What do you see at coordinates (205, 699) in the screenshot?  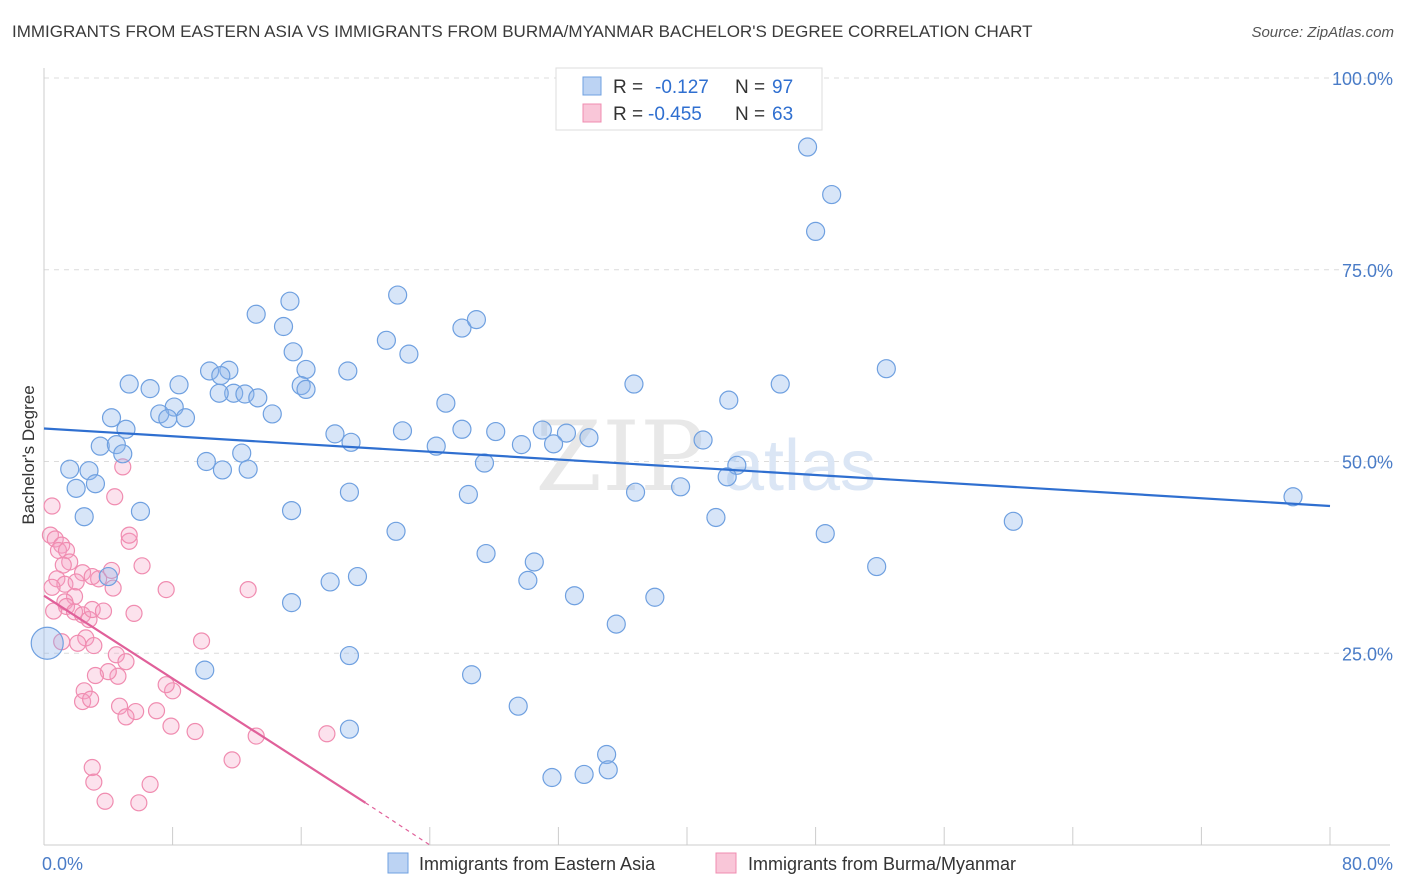 I see `burma-trend-line` at bounding box center [205, 699].